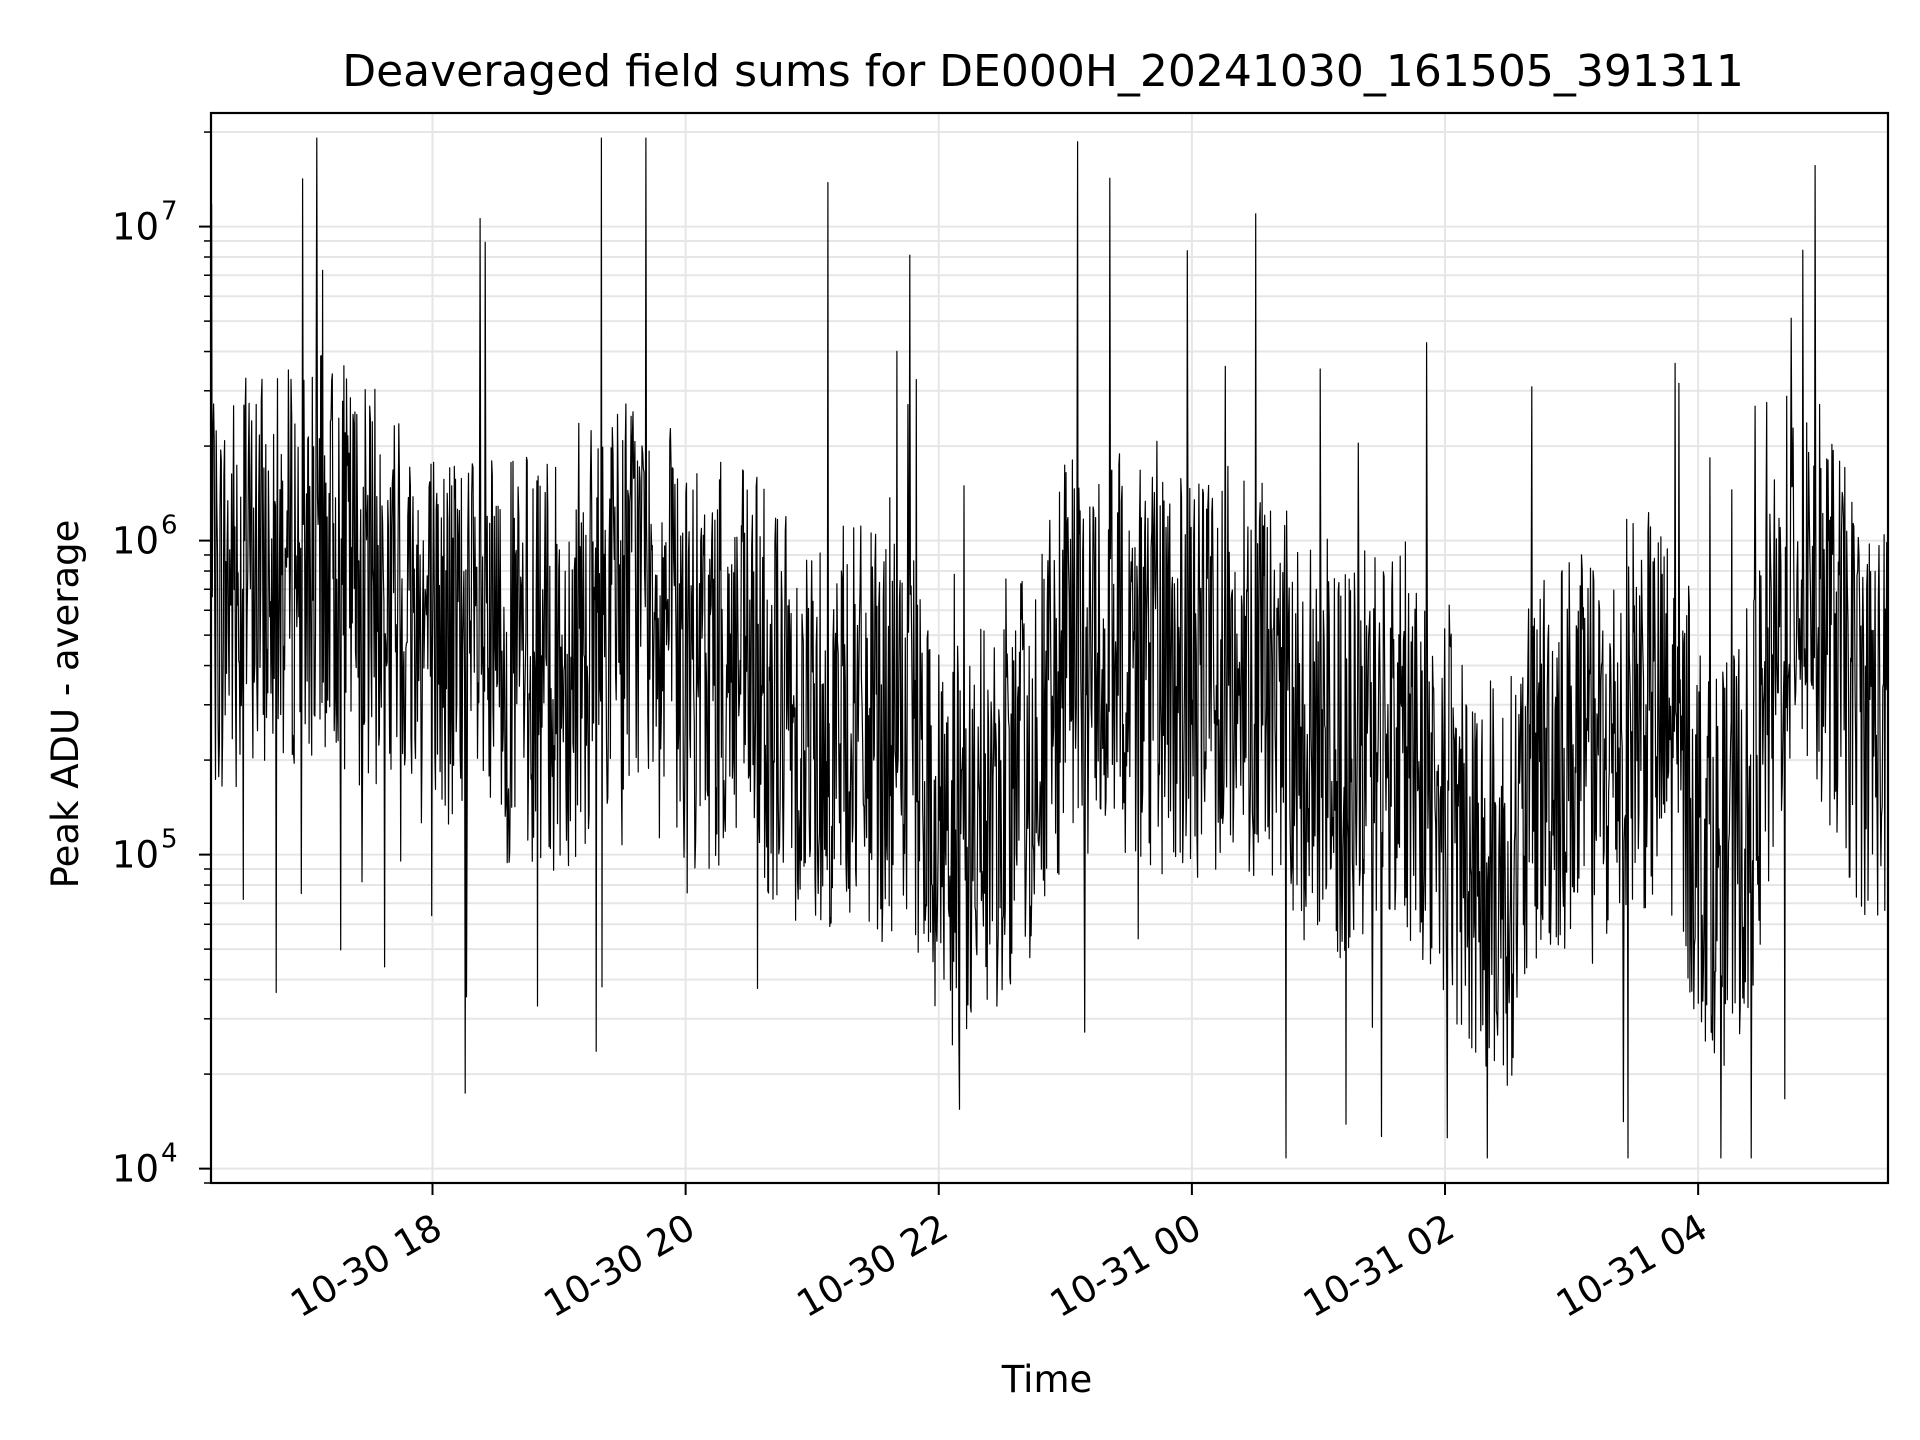 Image resolution: width=1920 pixels, height=1440 pixels. Describe the element at coordinates (169, 212) in the screenshot. I see `y-tick-label-exponent: 7` at that location.